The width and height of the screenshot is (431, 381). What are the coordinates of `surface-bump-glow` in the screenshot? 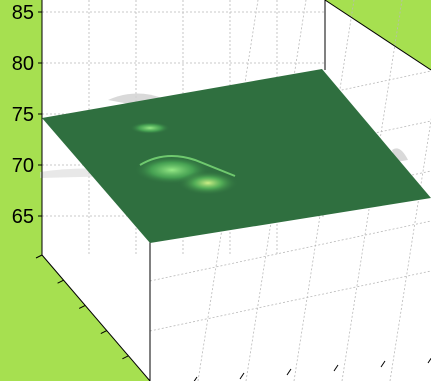 It's located at (150, 128).